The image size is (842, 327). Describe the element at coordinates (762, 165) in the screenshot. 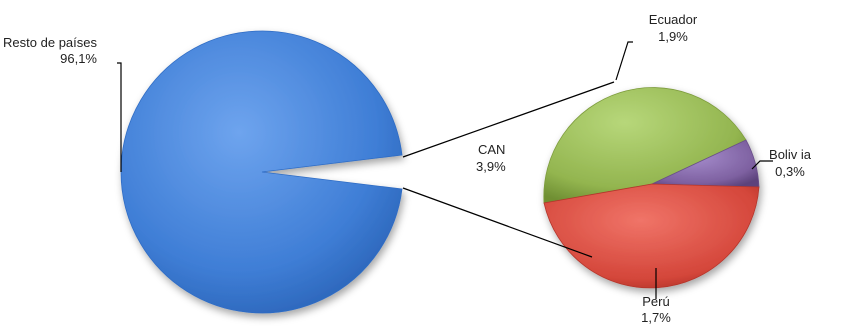

I see `leader-line-bolivia` at that location.